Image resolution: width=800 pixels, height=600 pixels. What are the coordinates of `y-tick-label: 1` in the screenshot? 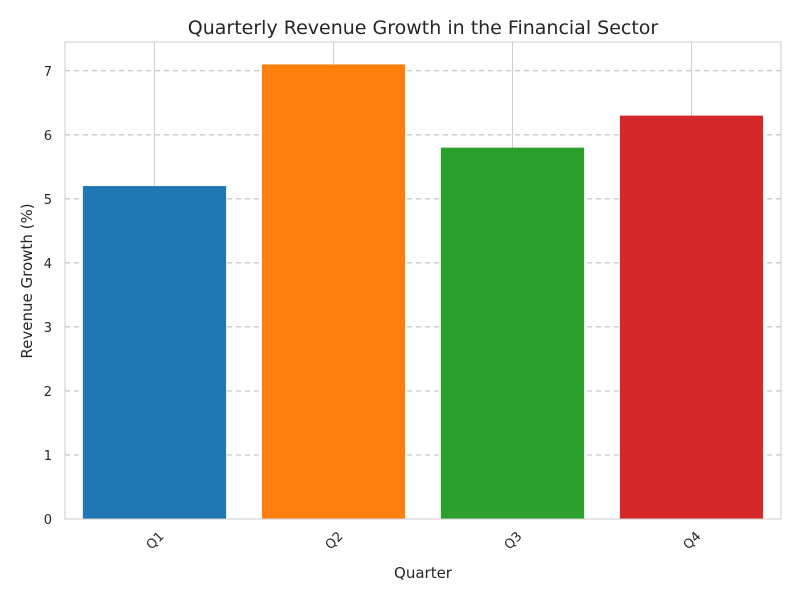 It's located at (48, 456).